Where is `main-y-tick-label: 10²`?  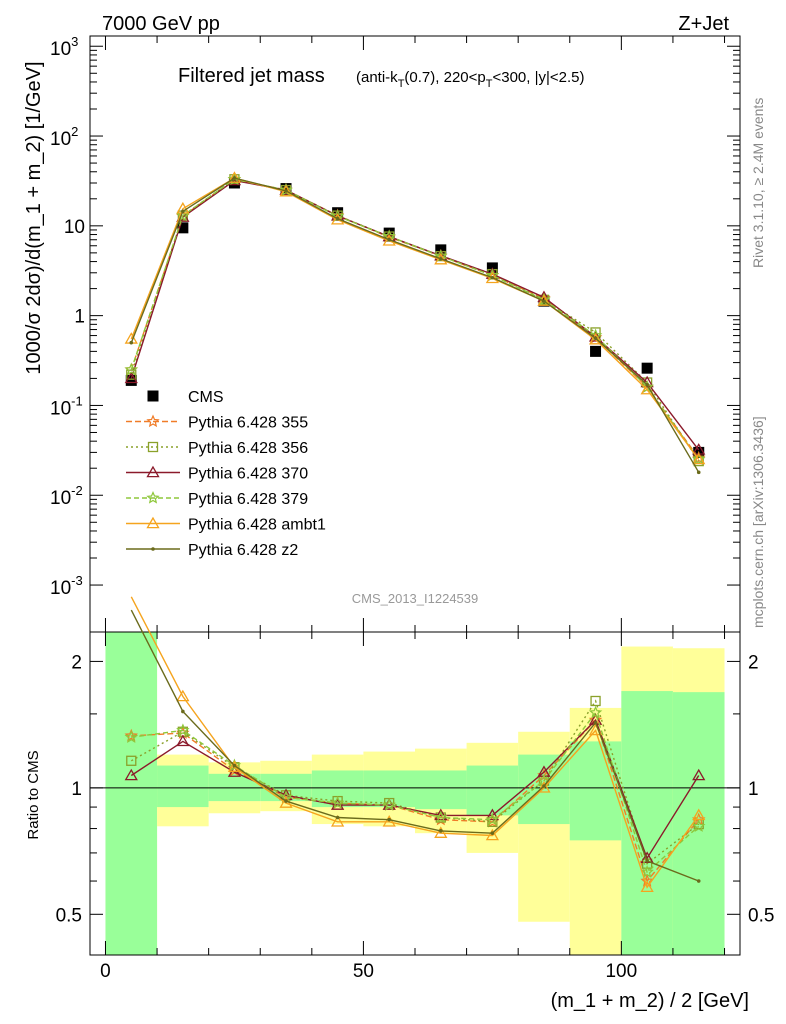 main-y-tick-label: 10² is located at coordinates (64, 137).